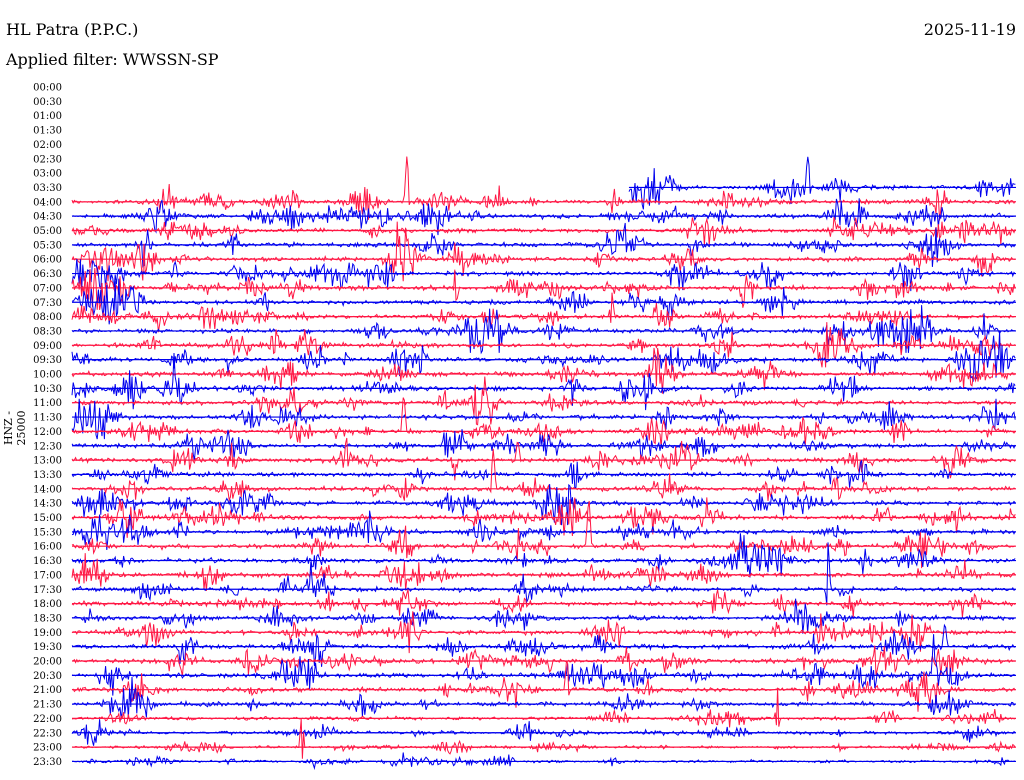 The image size is (1024, 780). I want to click on row-time-label: 21:00, so click(47, 690).